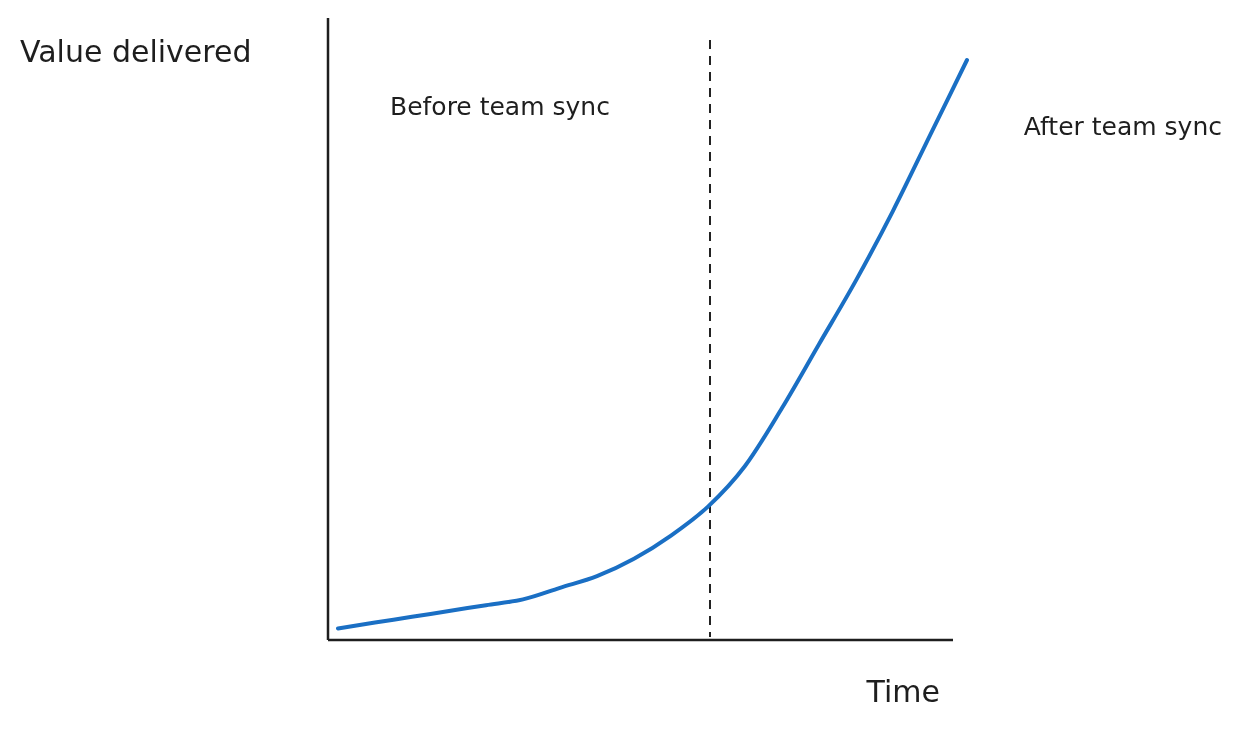 The width and height of the screenshot is (1244, 733). I want to click on text: After team sync, so click(1122, 126).